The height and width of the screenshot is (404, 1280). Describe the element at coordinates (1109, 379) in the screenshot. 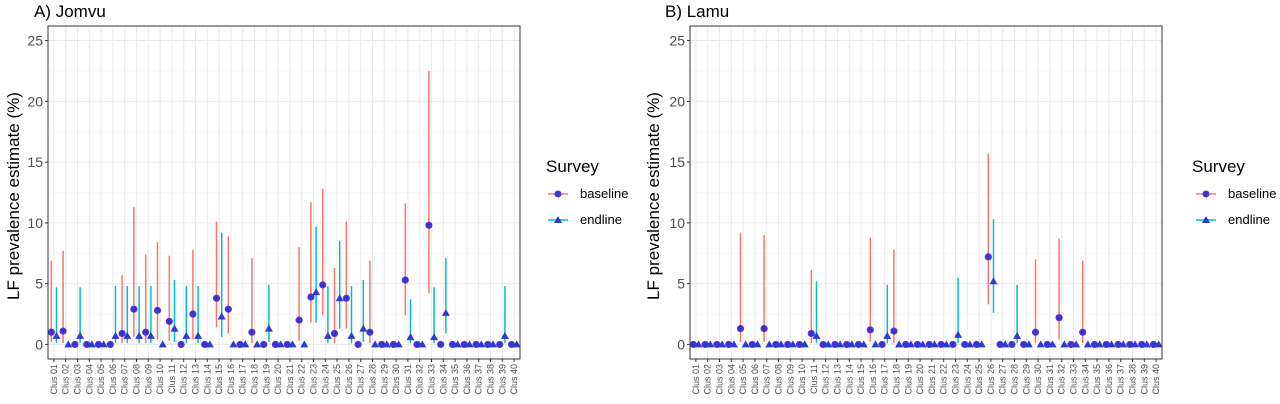

I see `x-tick-label: Clus 36` at that location.